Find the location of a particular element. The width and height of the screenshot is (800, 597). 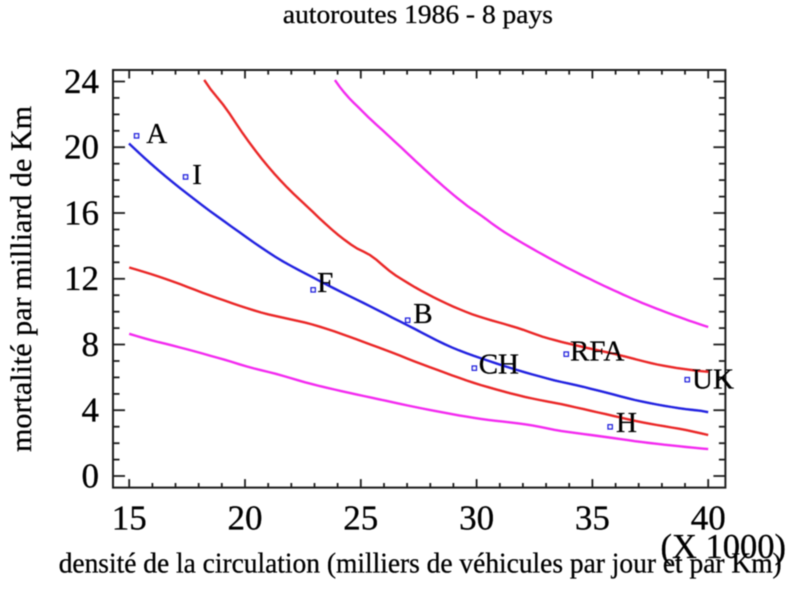

svg-text: F is located at coordinates (325, 283).